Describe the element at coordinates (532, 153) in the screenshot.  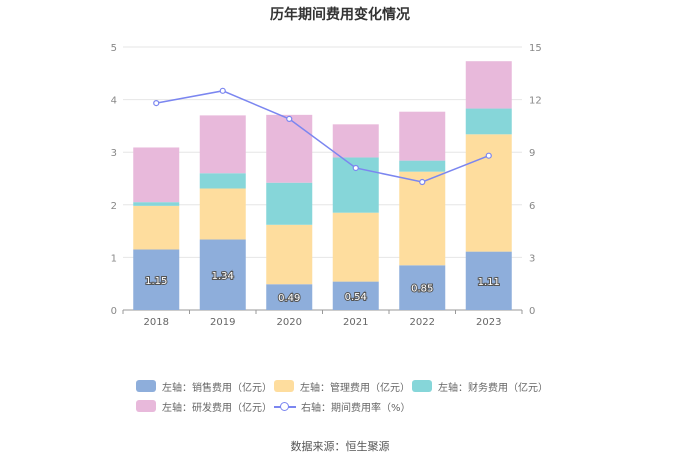
I see `y-right-tick-label: 9` at that location.